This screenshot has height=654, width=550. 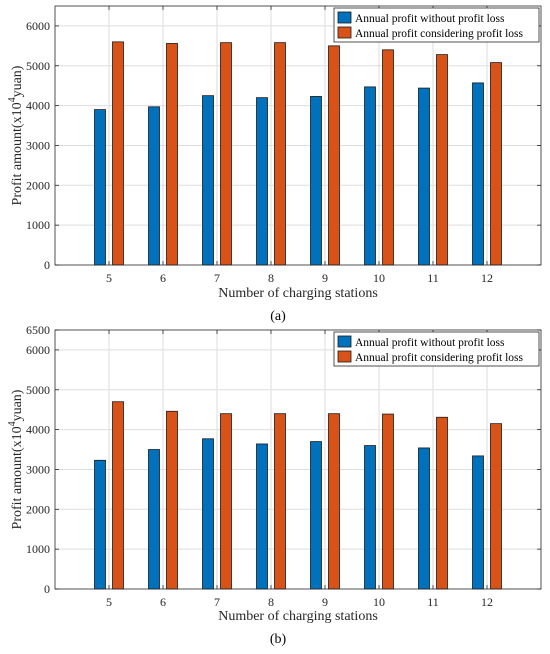 What do you see at coordinates (278, 316) in the screenshot?
I see `panel-caption: (a)` at bounding box center [278, 316].